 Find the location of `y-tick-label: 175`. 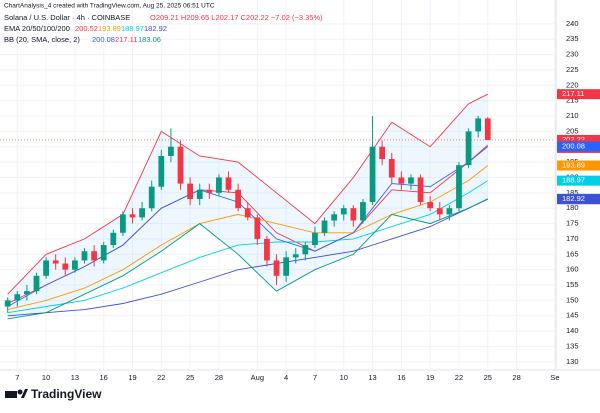

y-tick-label: 175 is located at coordinates (572, 223).